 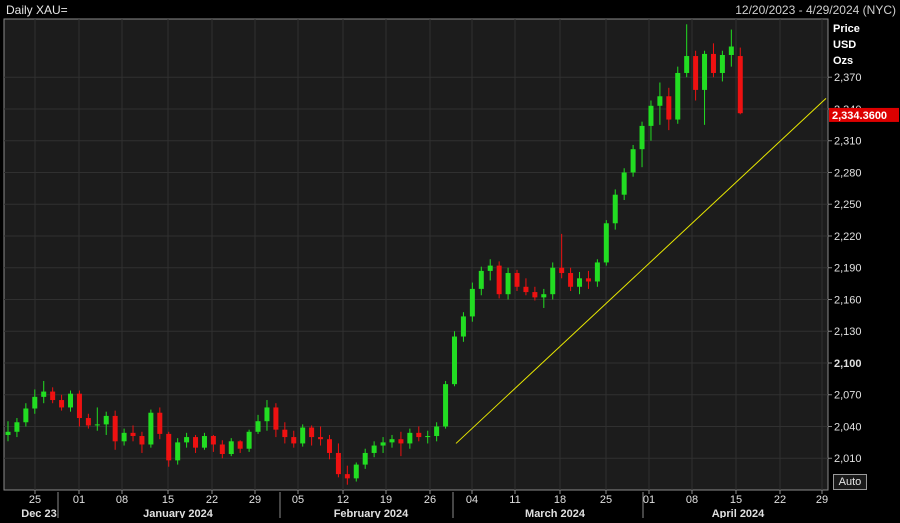 What do you see at coordinates (846, 29) in the screenshot?
I see `axis-unit-label: Price` at bounding box center [846, 29].